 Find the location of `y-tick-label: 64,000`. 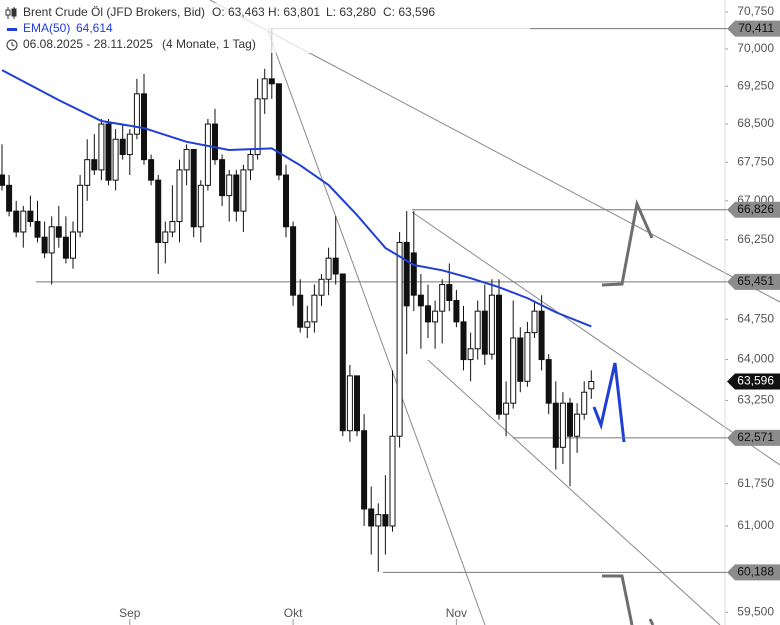

y-tick-label: 64,000 is located at coordinates (755, 359).